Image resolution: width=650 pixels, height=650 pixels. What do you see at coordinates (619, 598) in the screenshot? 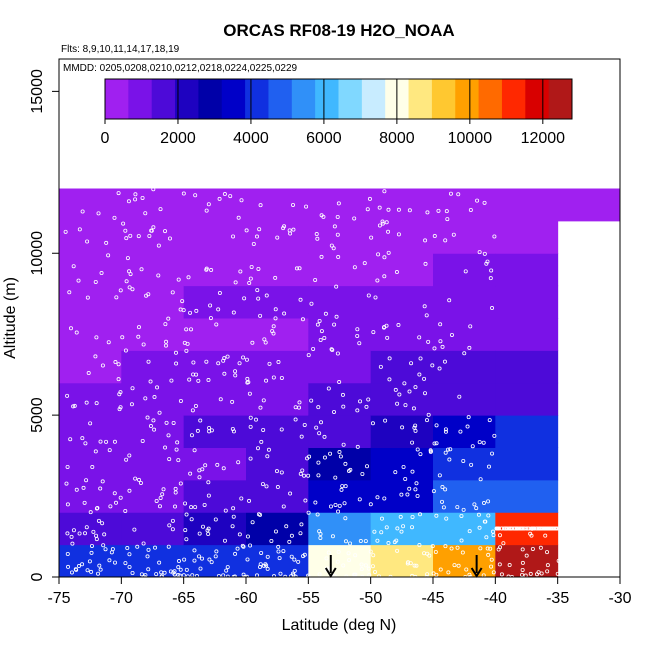
I see `x-tick-label: -30` at bounding box center [619, 598].